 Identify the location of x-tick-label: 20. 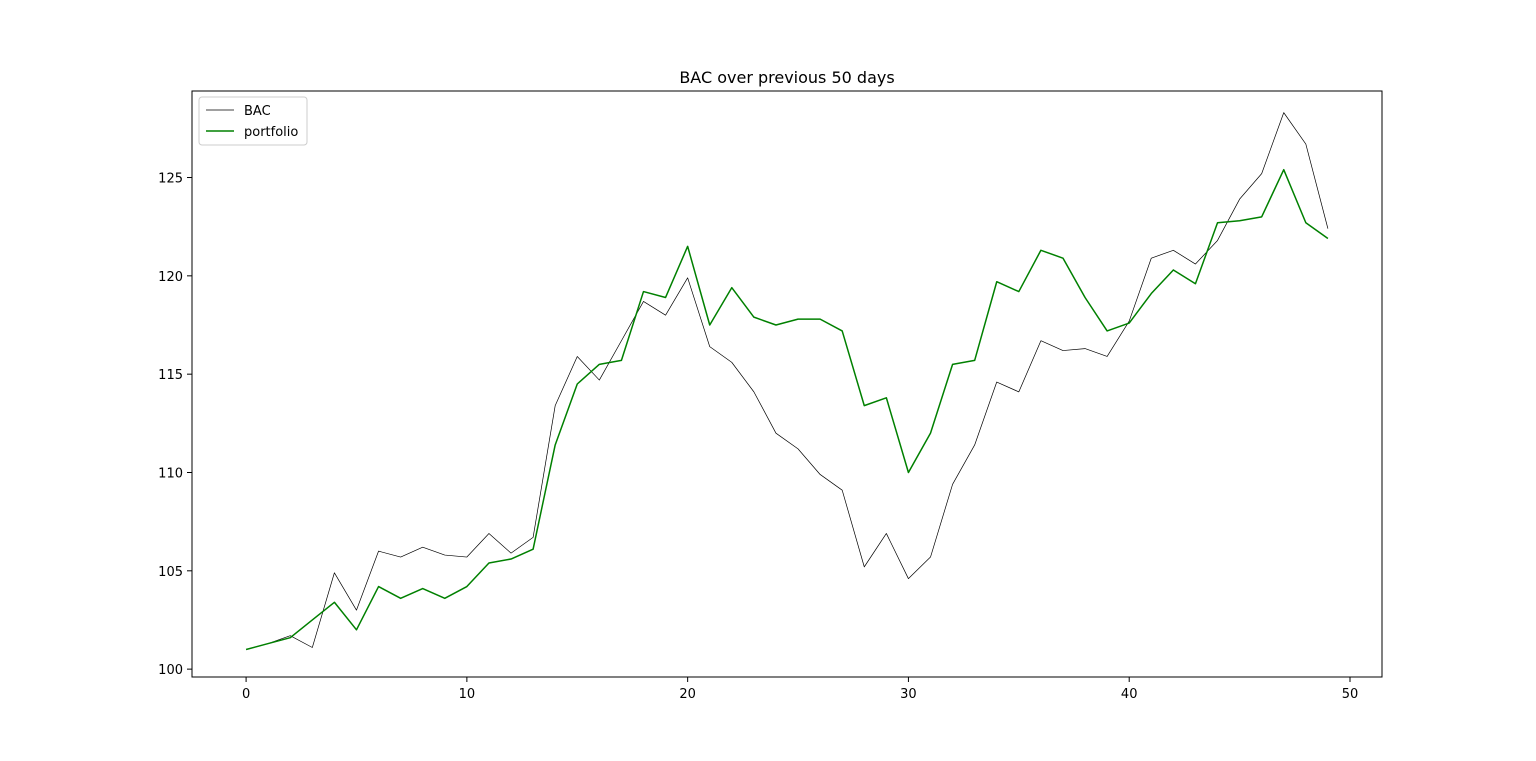
(687, 694).